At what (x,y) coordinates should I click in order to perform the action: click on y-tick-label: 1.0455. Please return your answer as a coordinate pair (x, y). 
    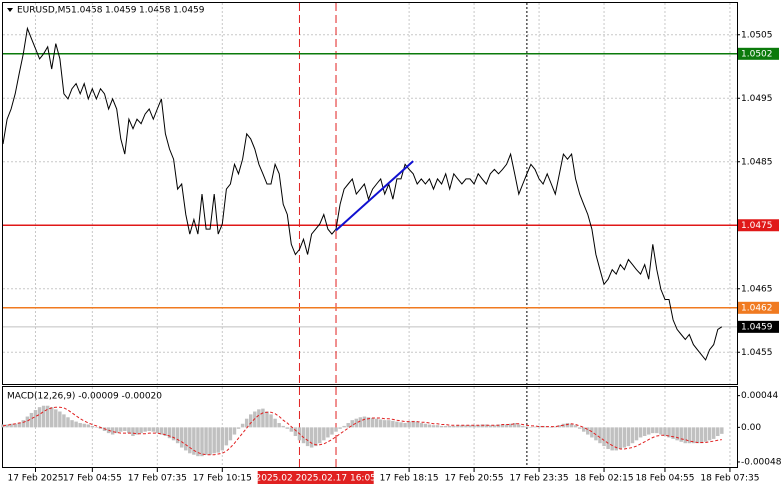
    Looking at the image, I should click on (757, 353).